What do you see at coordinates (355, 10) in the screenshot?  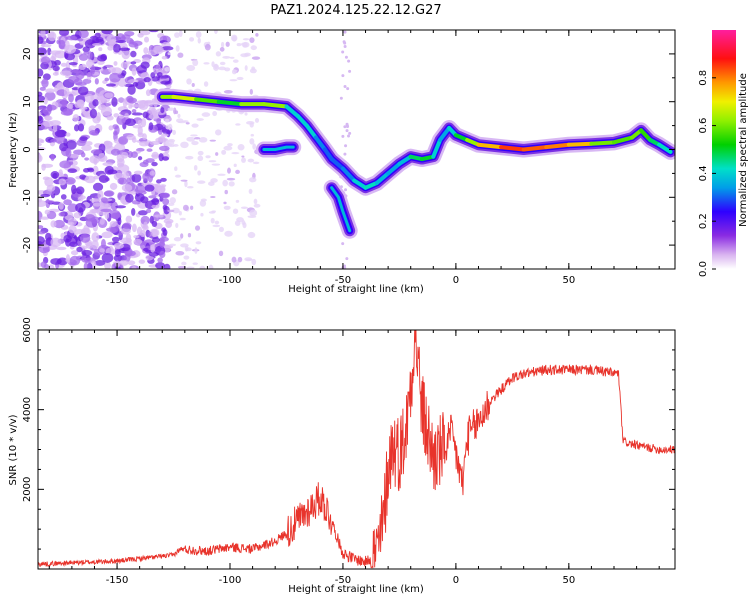 I see `figure-title: PAZ1.2024.125.22.12.G27` at bounding box center [355, 10].